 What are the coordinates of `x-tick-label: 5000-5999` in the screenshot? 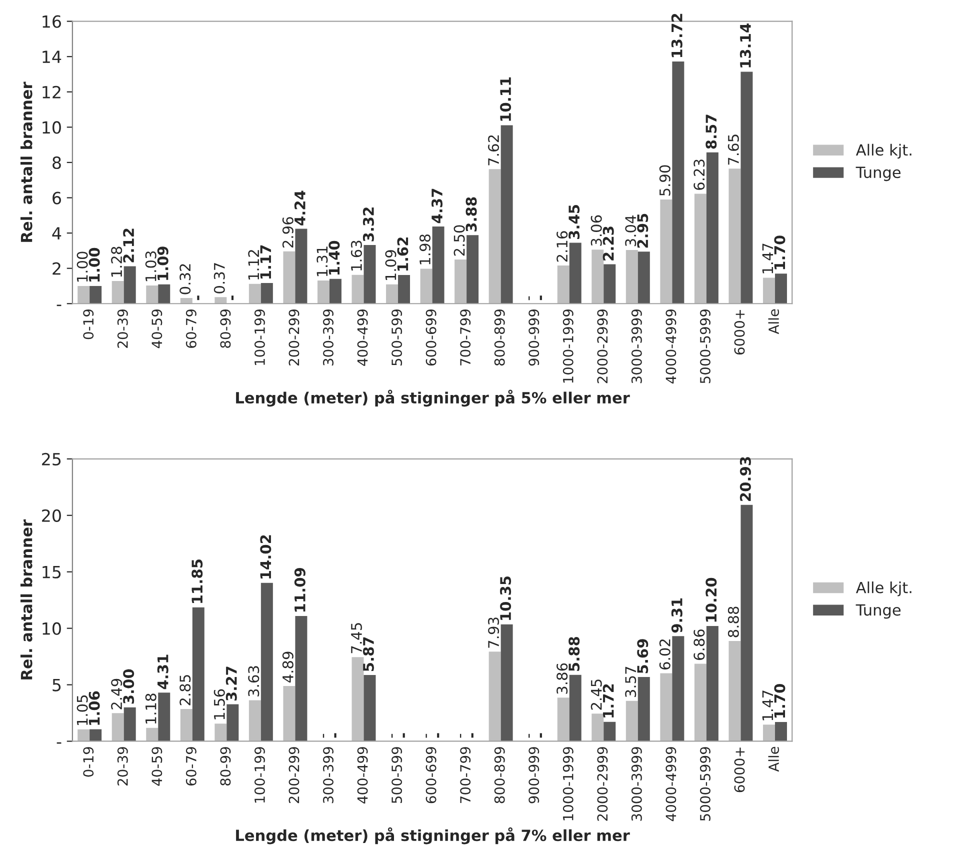 It's located at (705, 346).